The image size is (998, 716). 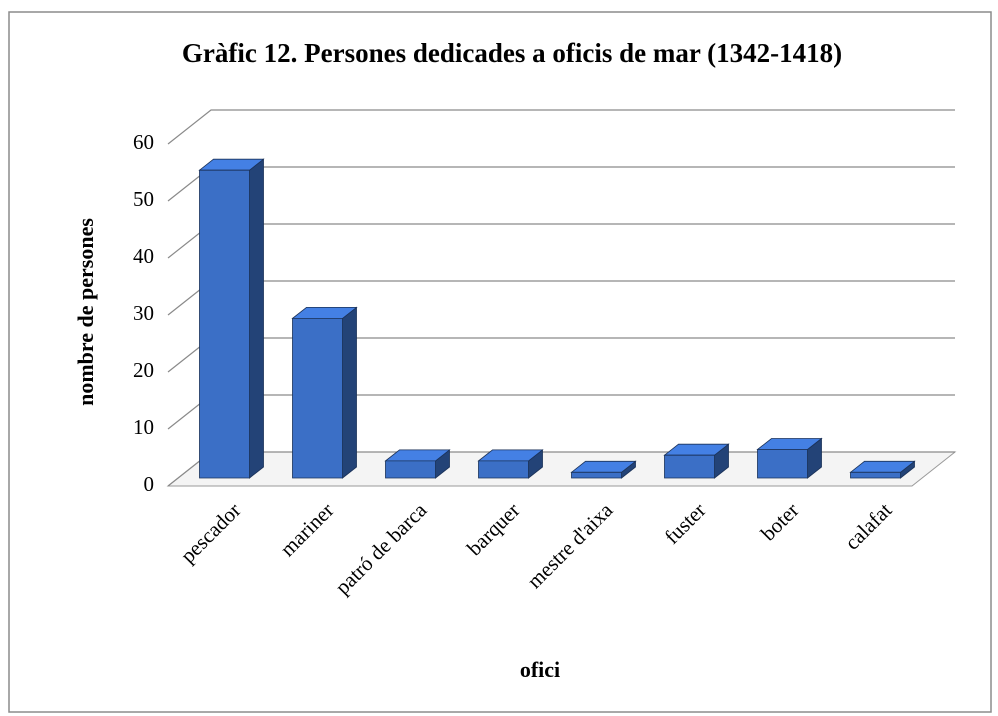 What do you see at coordinates (149, 484) in the screenshot?
I see `y-tick-label: 0` at bounding box center [149, 484].